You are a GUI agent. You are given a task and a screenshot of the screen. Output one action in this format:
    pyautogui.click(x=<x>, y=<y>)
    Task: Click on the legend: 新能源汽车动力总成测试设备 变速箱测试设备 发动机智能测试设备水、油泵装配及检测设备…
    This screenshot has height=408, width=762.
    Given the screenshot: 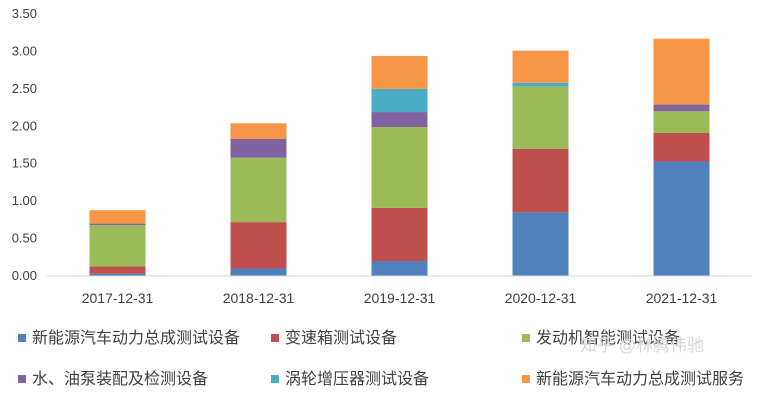 What is the action you would take?
    pyautogui.click(x=381, y=358)
    